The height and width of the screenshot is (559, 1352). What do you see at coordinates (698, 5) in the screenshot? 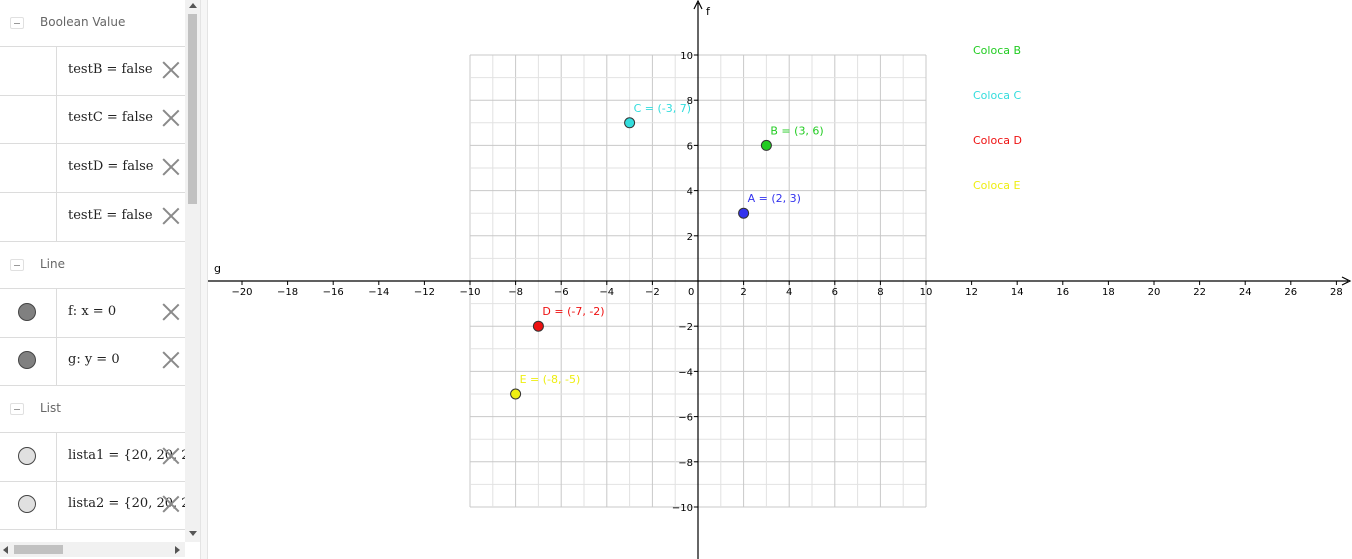
I see `y-axis-arrow-icon` at bounding box center [698, 5].